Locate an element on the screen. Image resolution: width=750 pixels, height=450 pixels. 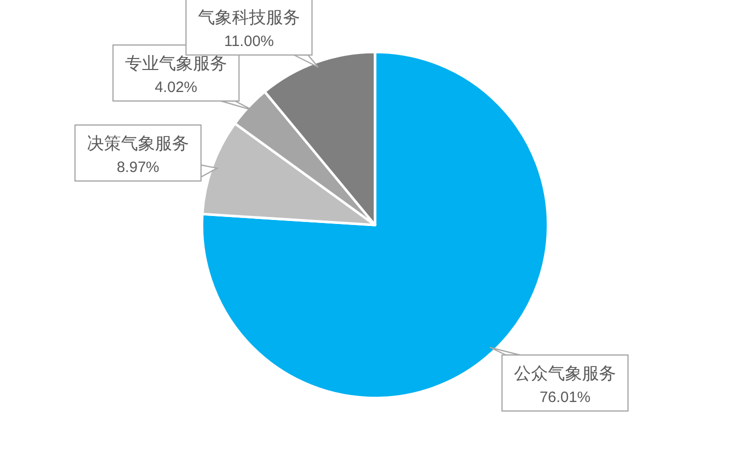
slice-label: 公众气象服务 is located at coordinates (565, 374).